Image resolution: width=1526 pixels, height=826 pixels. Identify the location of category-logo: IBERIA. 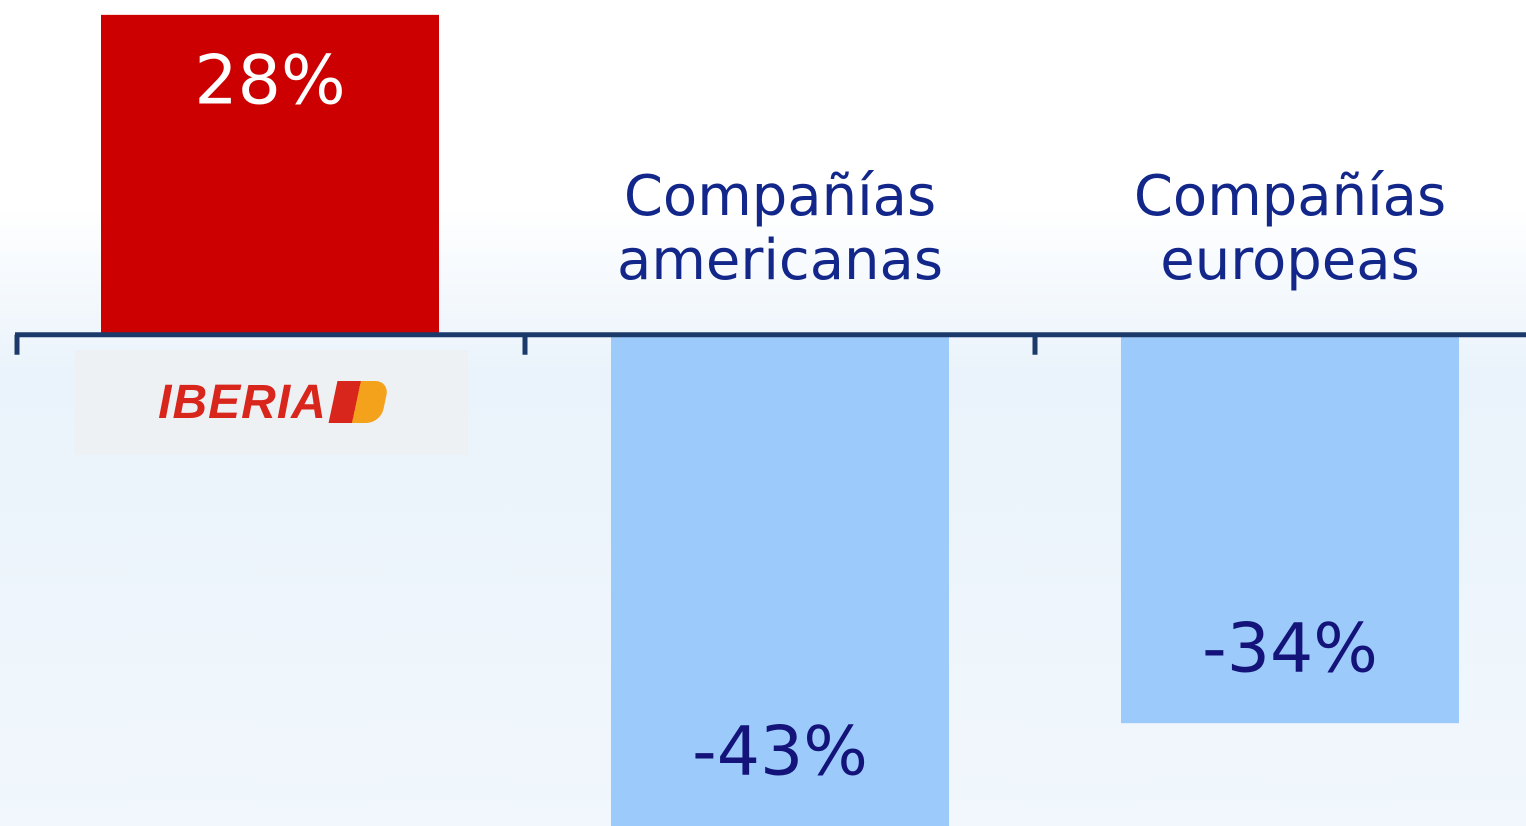
(271, 402).